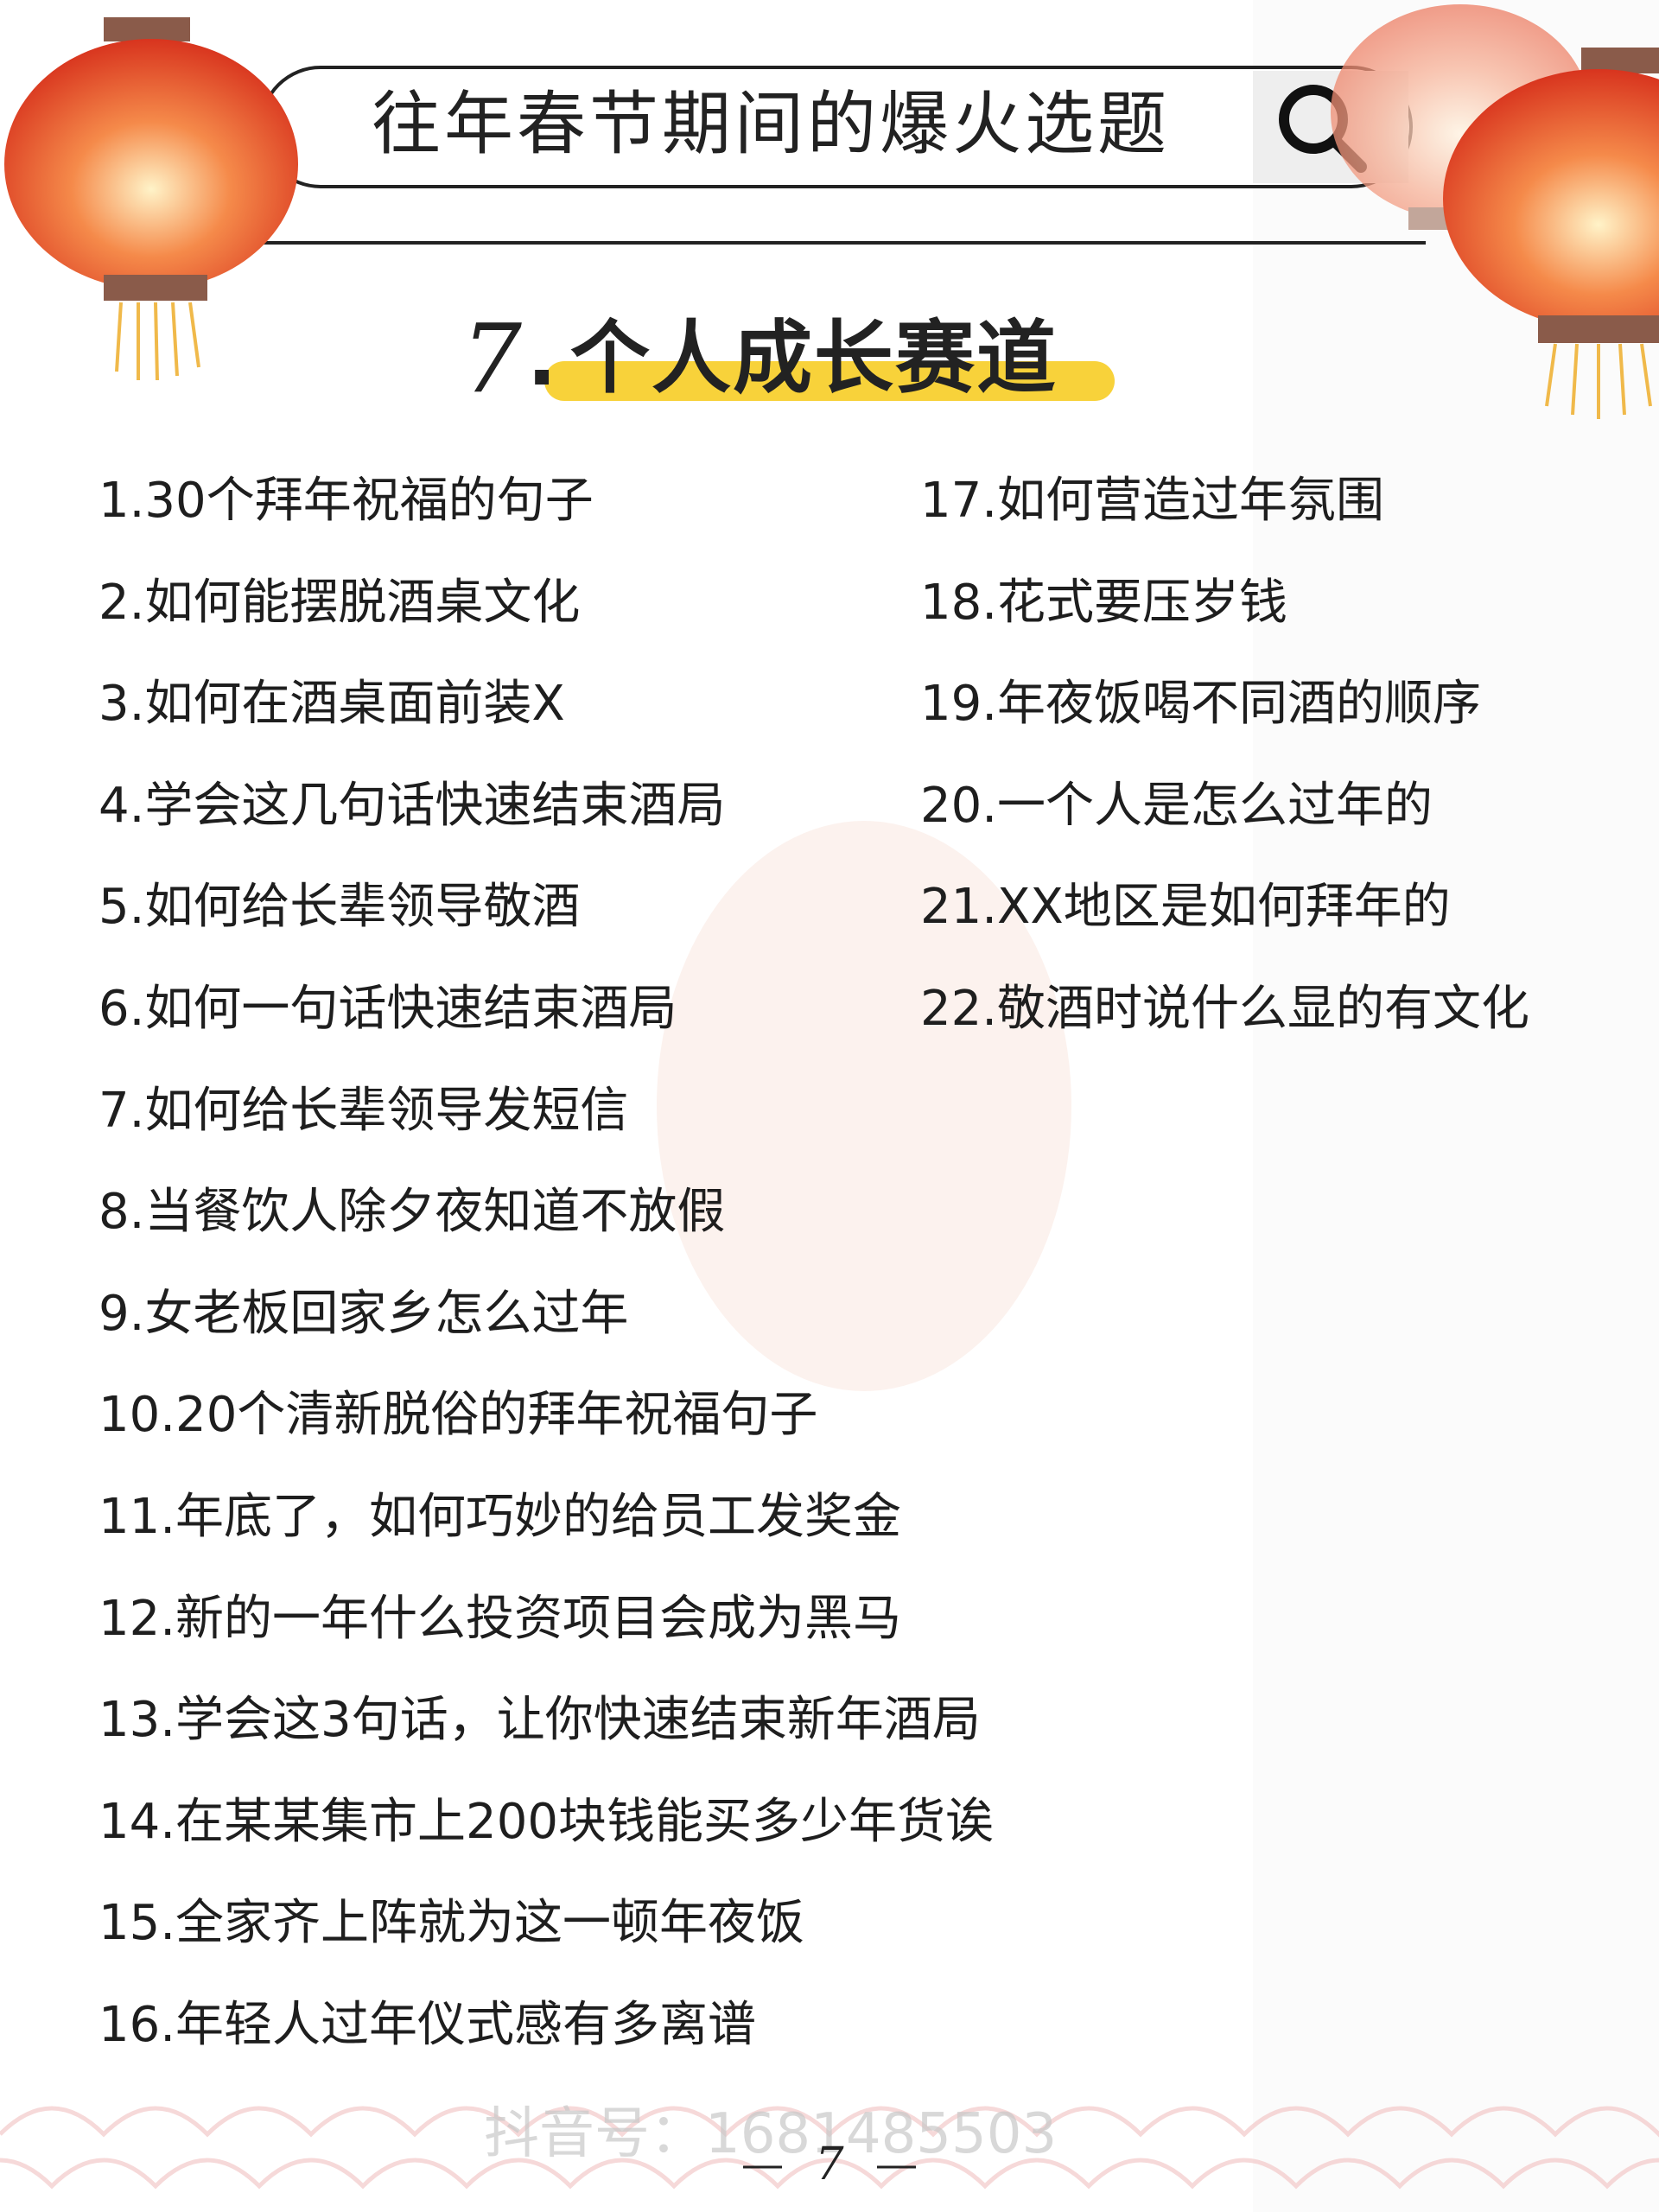 This screenshot has height=2212, width=1659. Describe the element at coordinates (452, 1924) in the screenshot. I see `list-item: 15.全家齐上阵就为这一顿年夜饭` at that location.